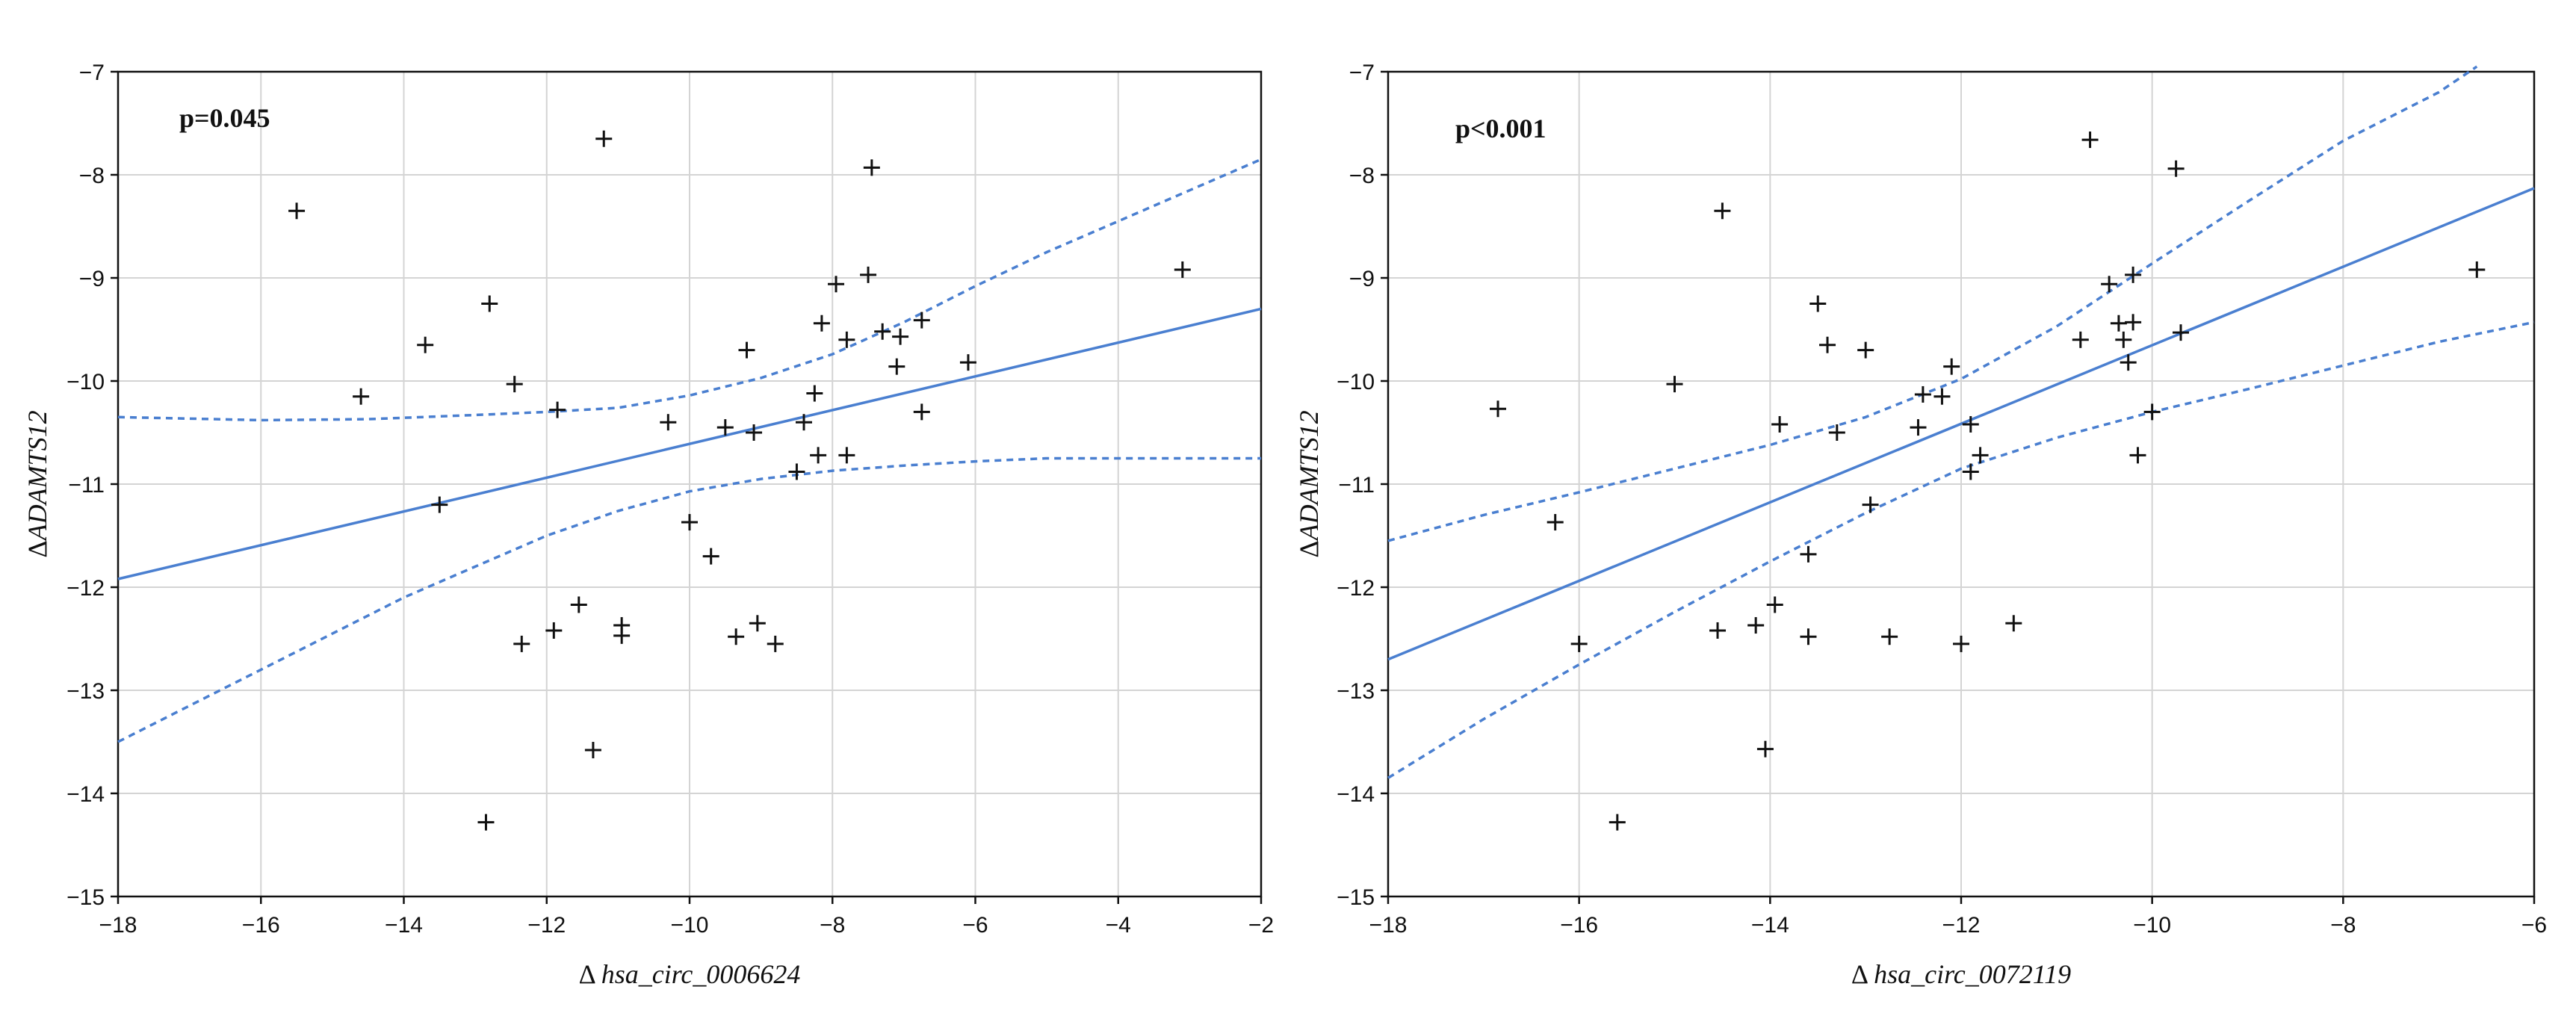 The image size is (2576, 1022). I want to click on ci-upper-curve, so click(689, 290).